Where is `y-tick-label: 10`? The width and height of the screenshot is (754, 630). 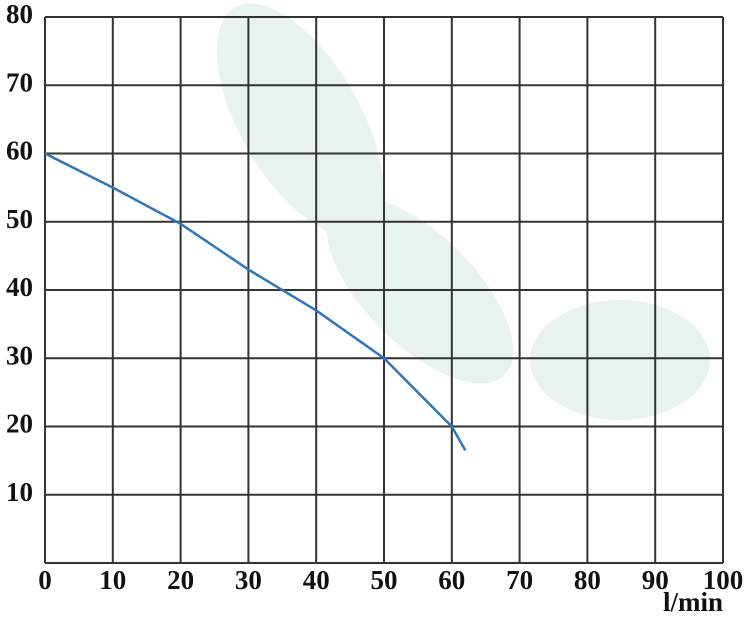 y-tick-label: 10 is located at coordinates (19, 492).